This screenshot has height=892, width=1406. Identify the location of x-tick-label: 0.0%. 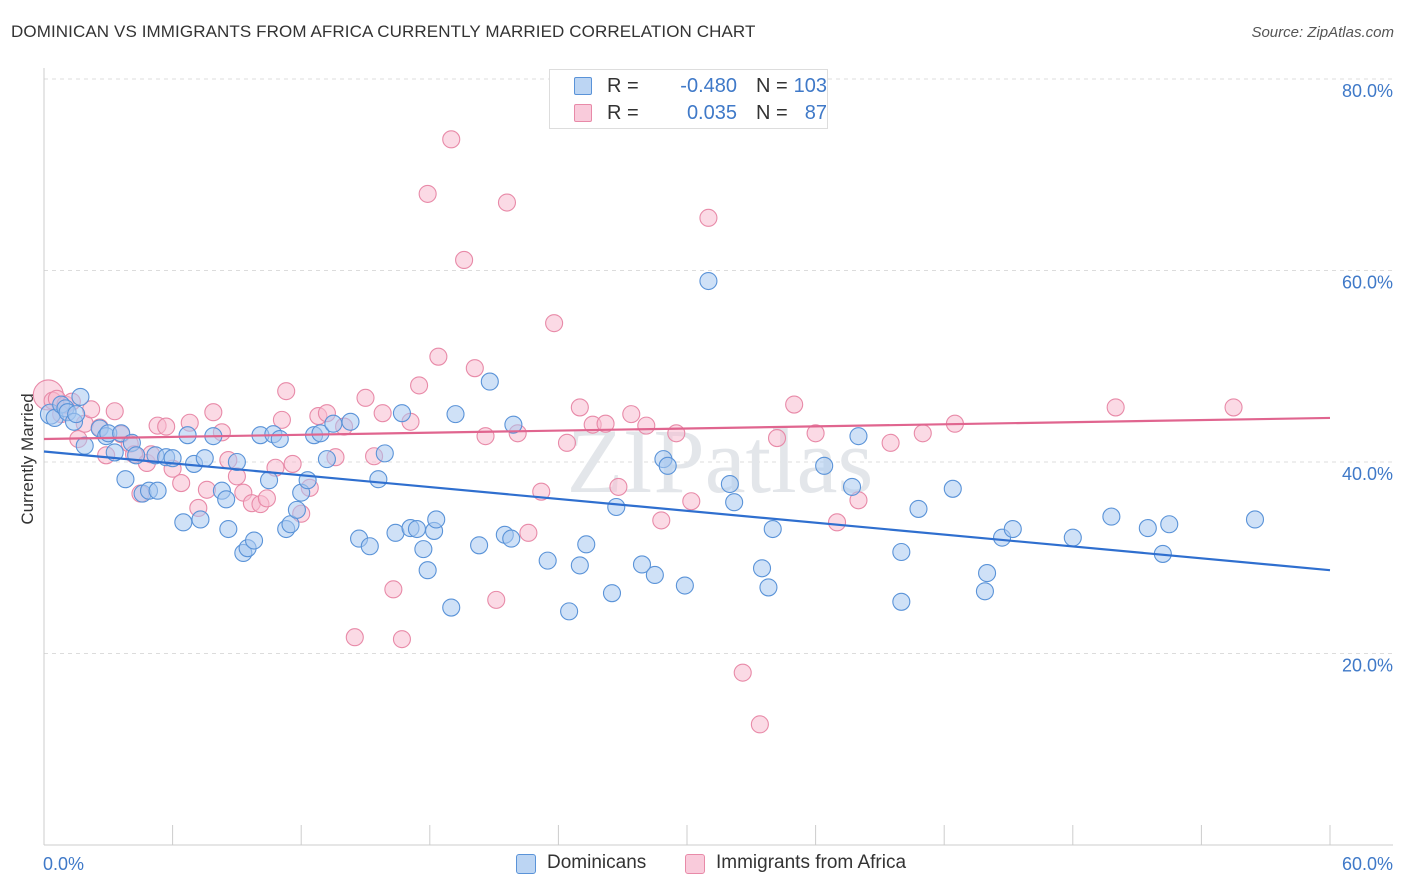
(63, 864).